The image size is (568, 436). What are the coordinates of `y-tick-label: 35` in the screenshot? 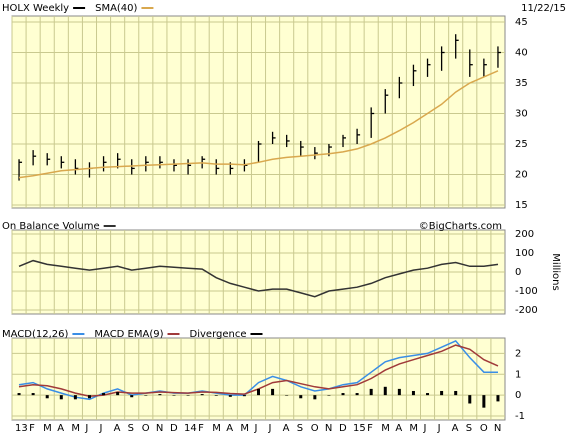 It's located at (521, 83).